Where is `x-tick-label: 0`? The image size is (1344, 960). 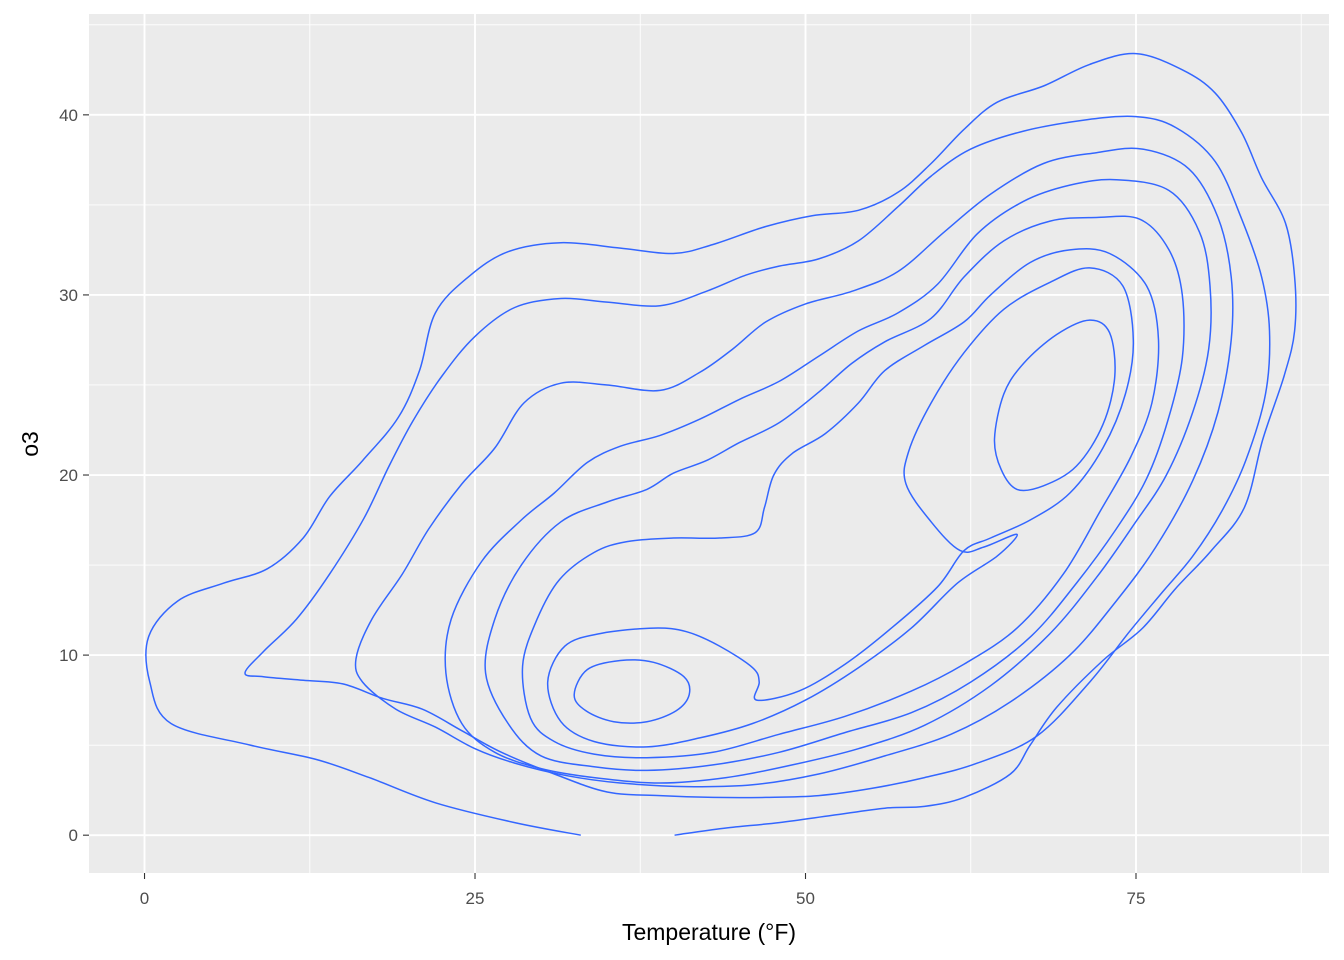 x-tick-label: 0 is located at coordinates (144, 898).